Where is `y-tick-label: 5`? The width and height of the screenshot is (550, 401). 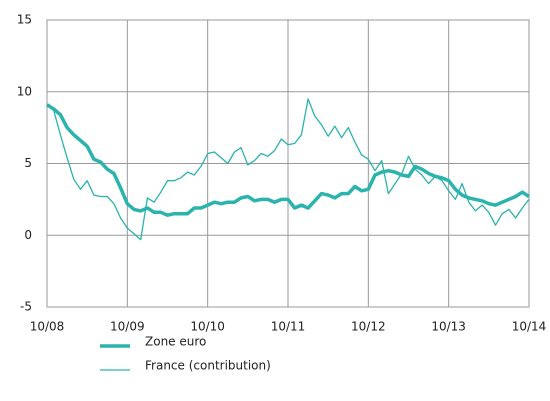 y-tick-label: 5 is located at coordinates (28, 163).